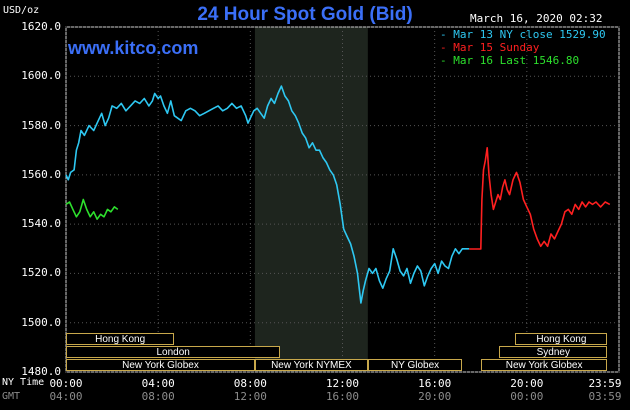  Describe the element at coordinates (527, 383) in the screenshot. I see `x-tick-ny: 20:00` at that location.